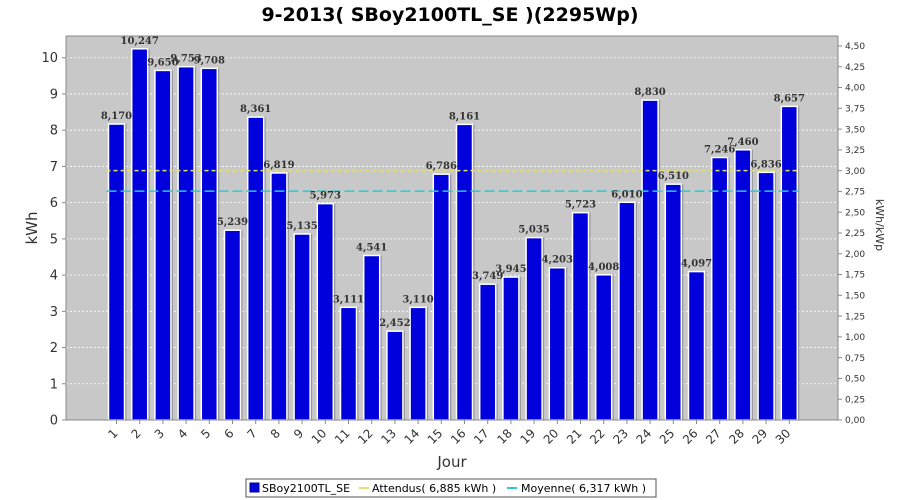 Image resolution: width=900 pixels, height=500 pixels. What do you see at coordinates (855, 110) in the screenshot?
I see `y-right-tick-label: 3,75` at bounding box center [855, 110].